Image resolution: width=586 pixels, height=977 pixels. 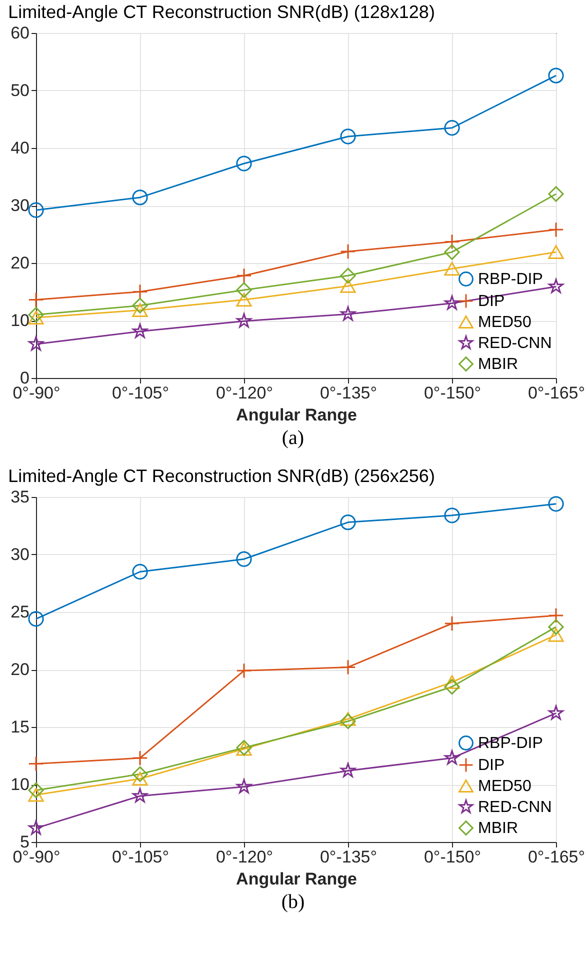 What do you see at coordinates (293, 902) in the screenshot?
I see `text: (b)` at bounding box center [293, 902].